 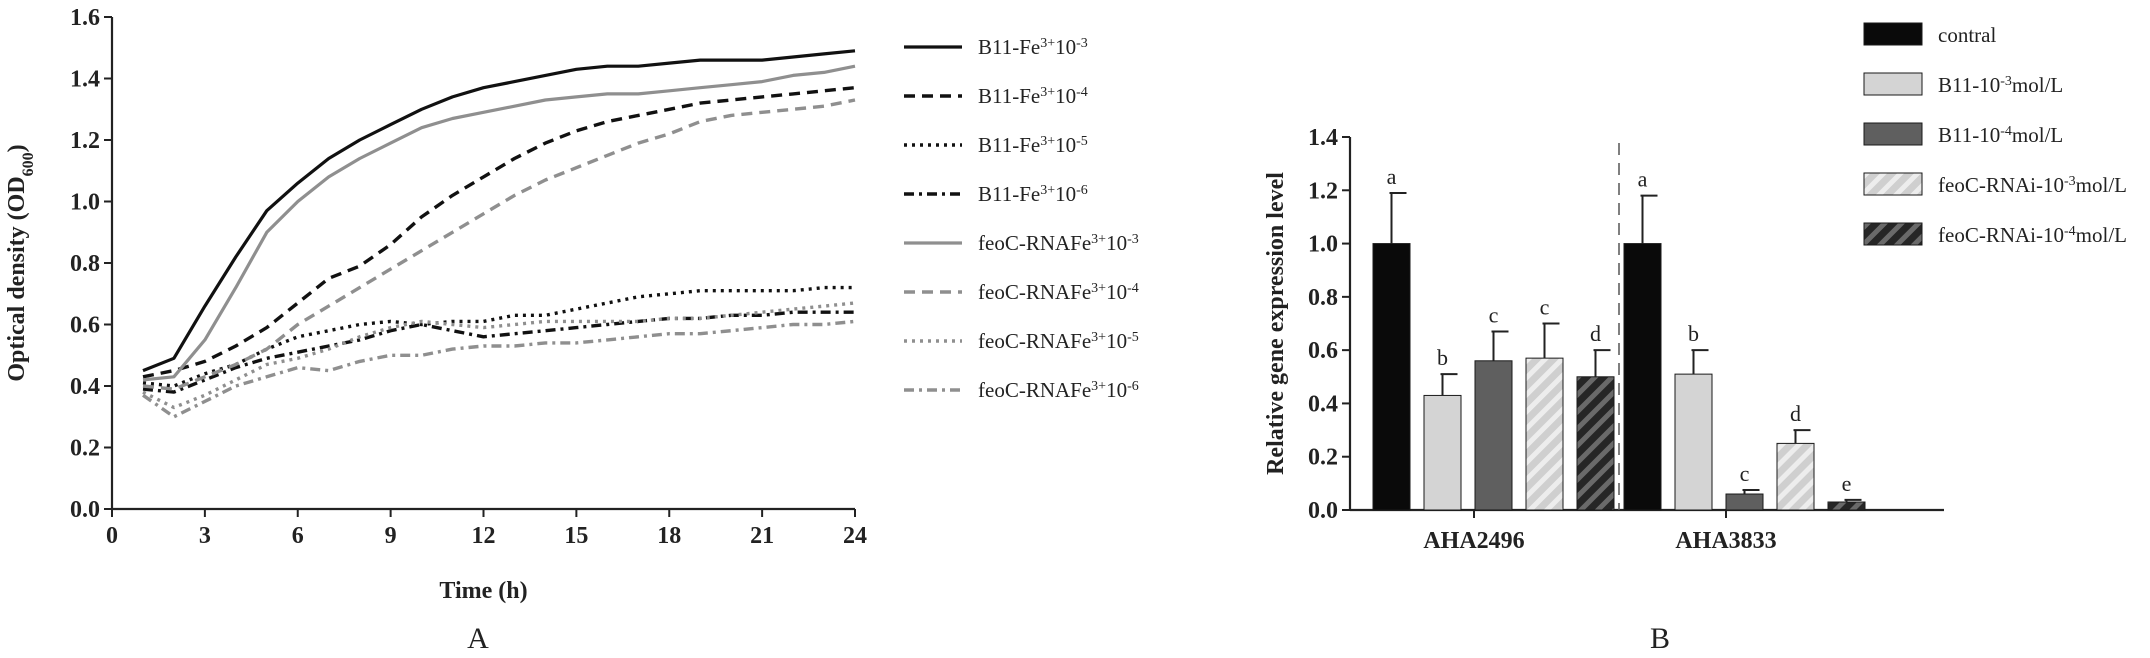 I want to click on legend-label-1: B11-Fe3+10-3, so click(x=1033, y=47).